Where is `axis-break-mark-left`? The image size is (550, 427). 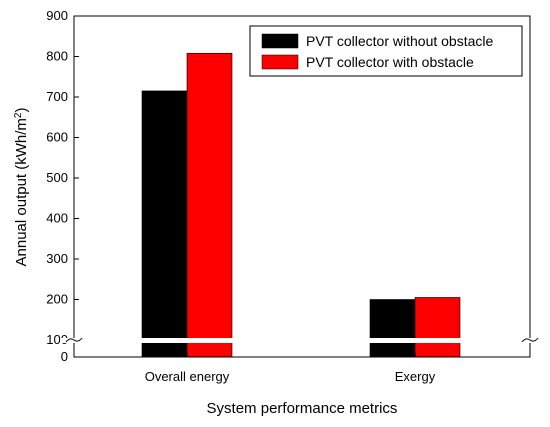 axis-break-mark-left is located at coordinates (74, 340).